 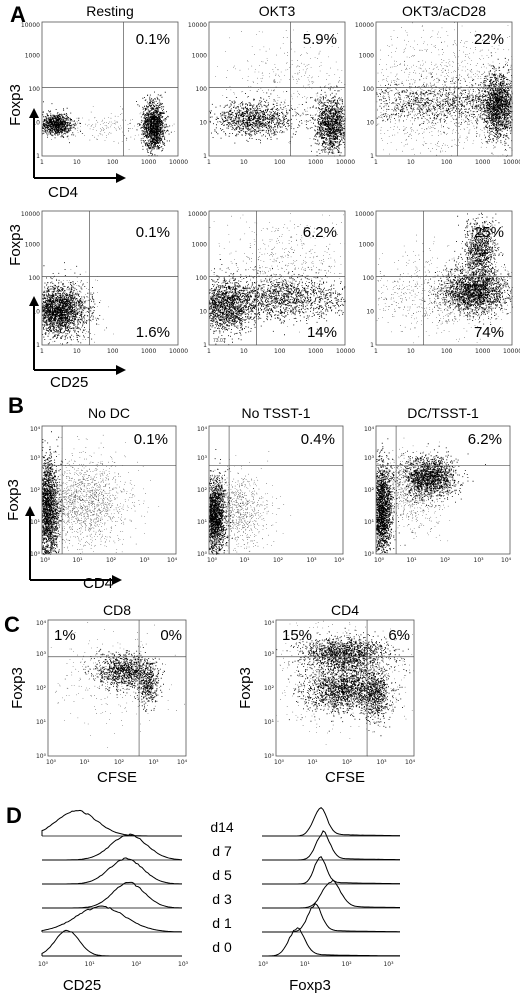 I want to click on panel-b-1-plot-frame, so click(x=276, y=490).